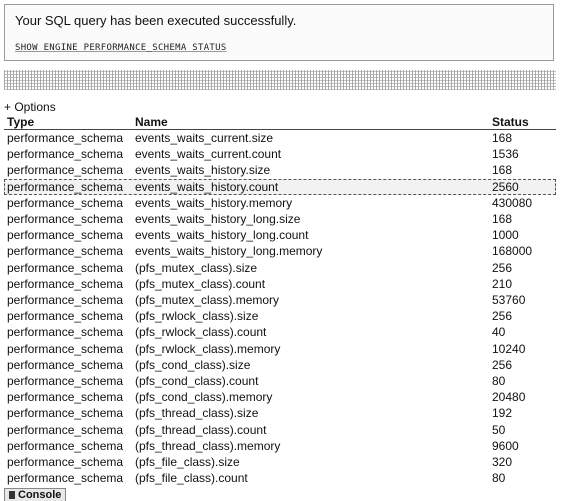 This screenshot has width=561, height=501. What do you see at coordinates (187, 462) in the screenshot?
I see `cell-name: (pfs_file_class).size` at bounding box center [187, 462].